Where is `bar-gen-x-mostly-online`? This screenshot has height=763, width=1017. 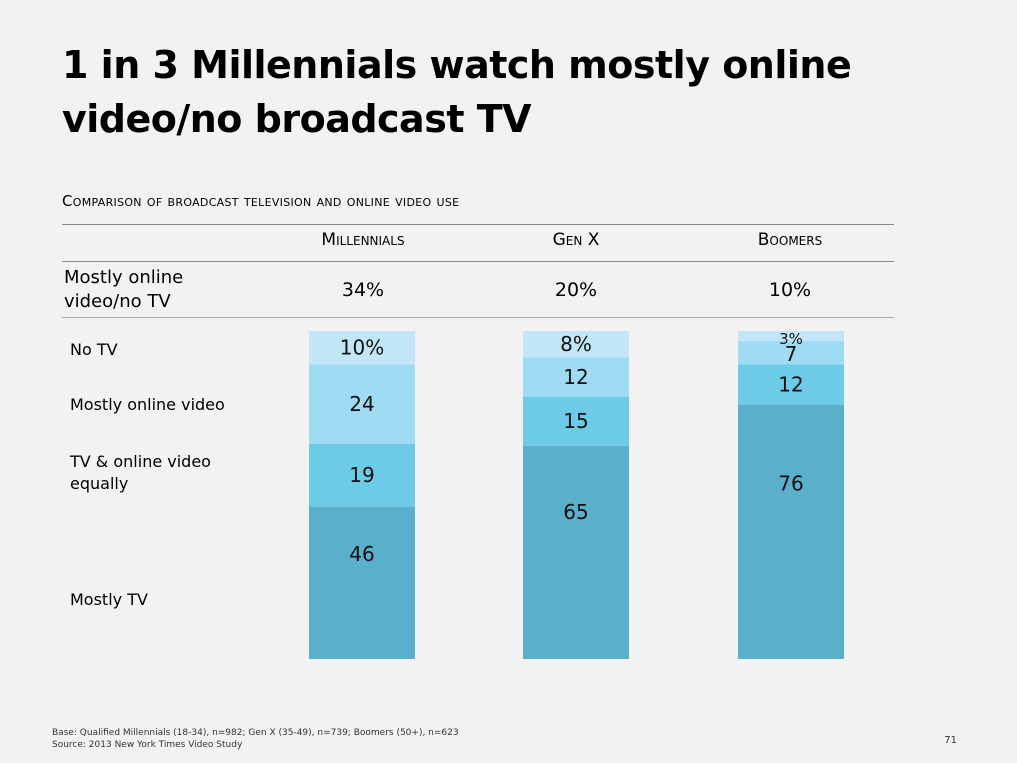 bar-gen-x-mostly-online is located at coordinates (576, 377).